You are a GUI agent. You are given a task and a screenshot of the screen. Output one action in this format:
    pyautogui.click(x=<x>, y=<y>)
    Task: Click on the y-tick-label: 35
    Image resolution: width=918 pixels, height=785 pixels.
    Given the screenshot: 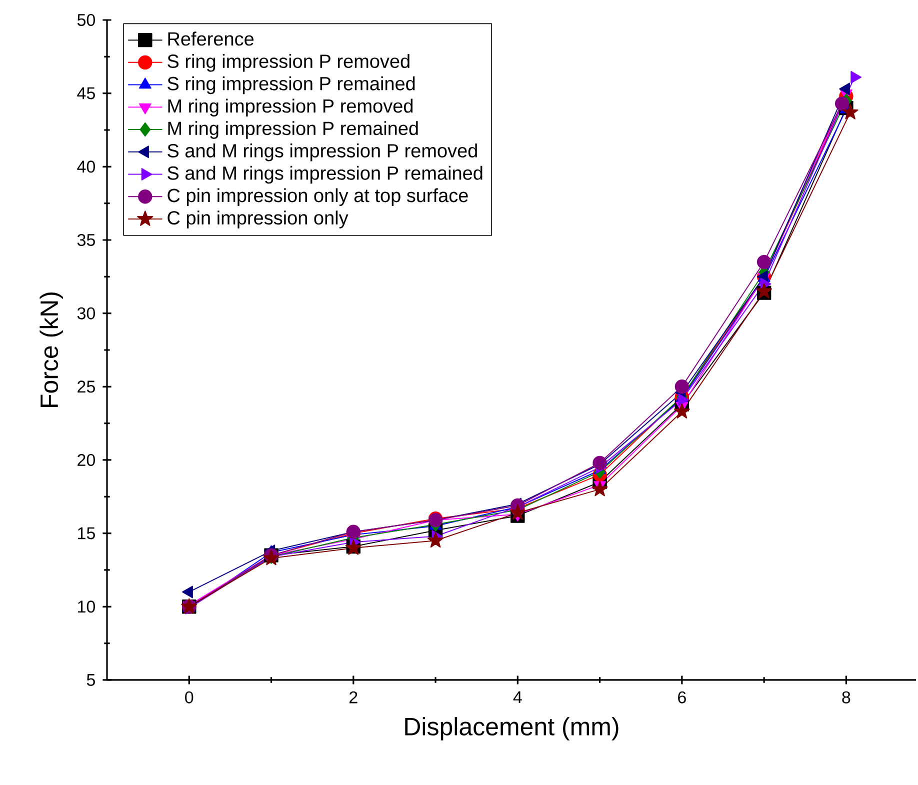 What is the action you would take?
    pyautogui.click(x=86, y=240)
    